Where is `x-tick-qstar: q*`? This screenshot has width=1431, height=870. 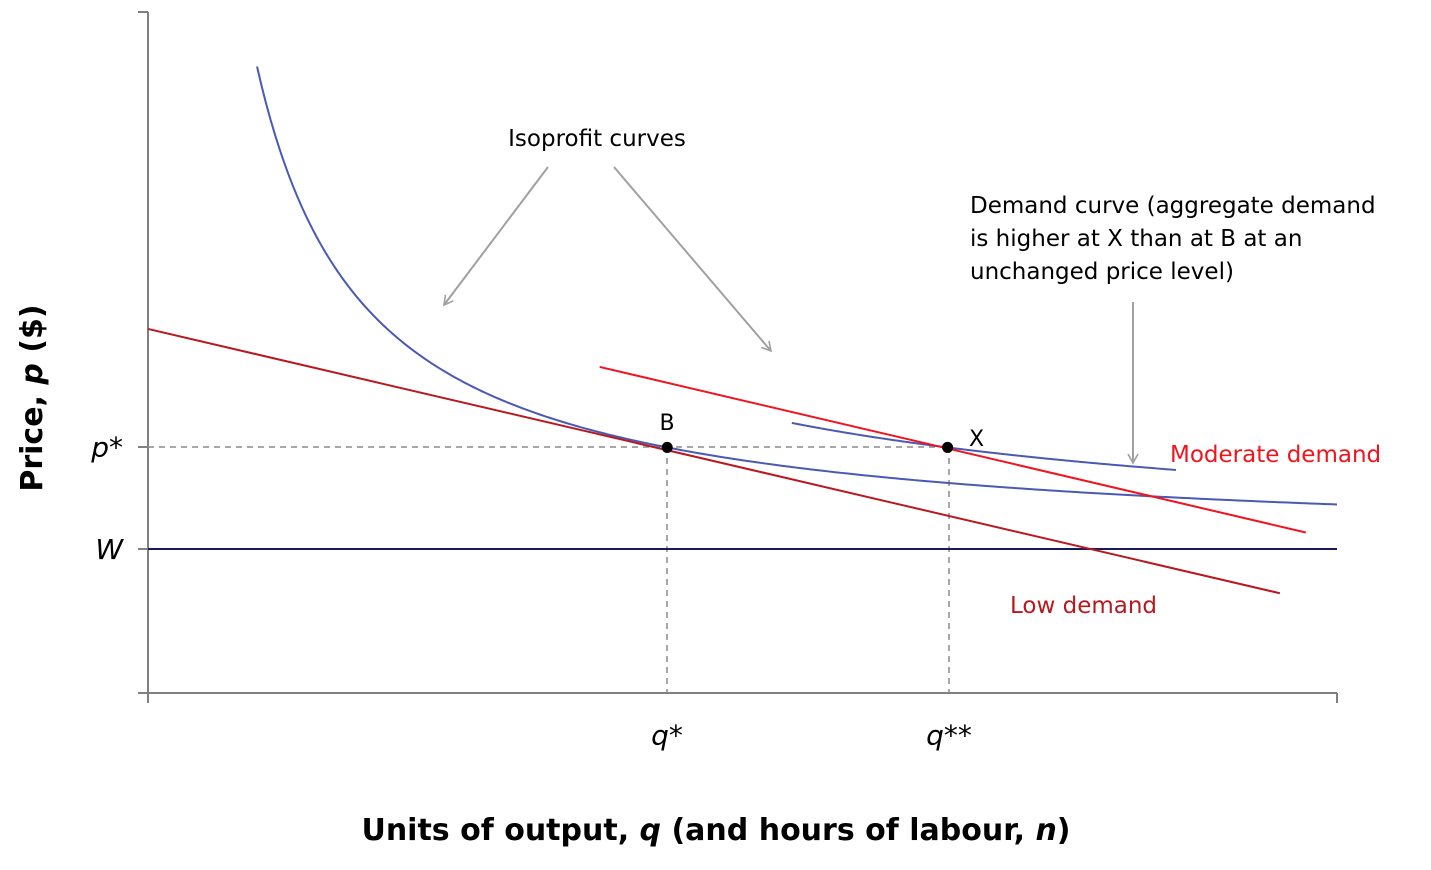 x-tick-qstar: q* is located at coordinates (667, 735).